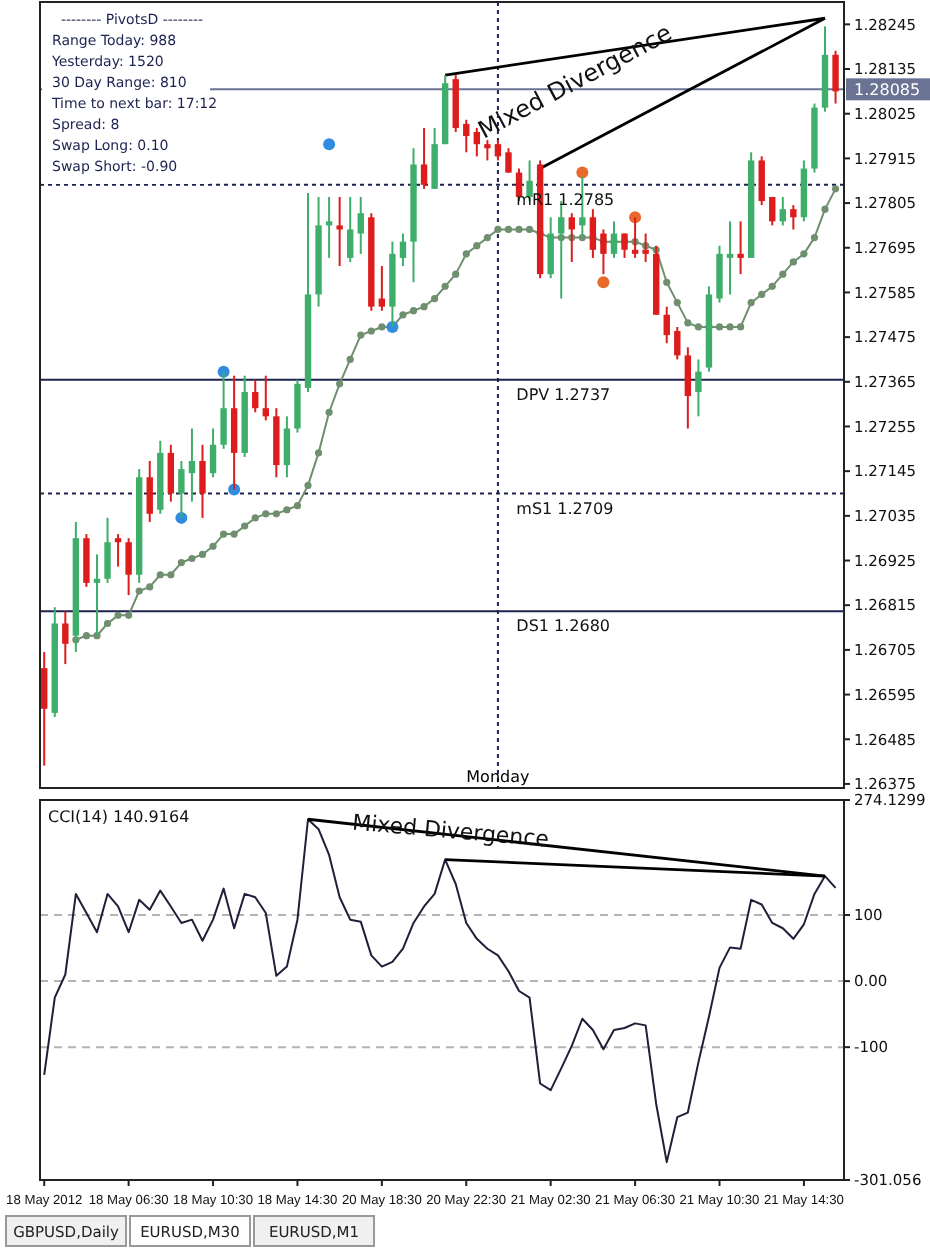 Image resolution: width=930 pixels, height=1250 pixels. Describe the element at coordinates (498, 777) in the screenshot. I see `x-tick-label: Monday` at that location.